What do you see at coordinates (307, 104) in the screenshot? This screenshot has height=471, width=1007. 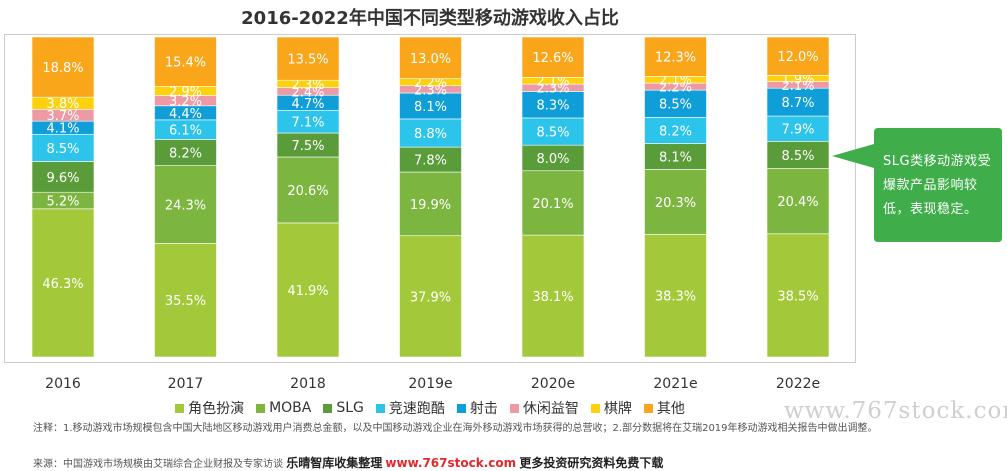 I see `data-label: 4.7%` at bounding box center [307, 104].